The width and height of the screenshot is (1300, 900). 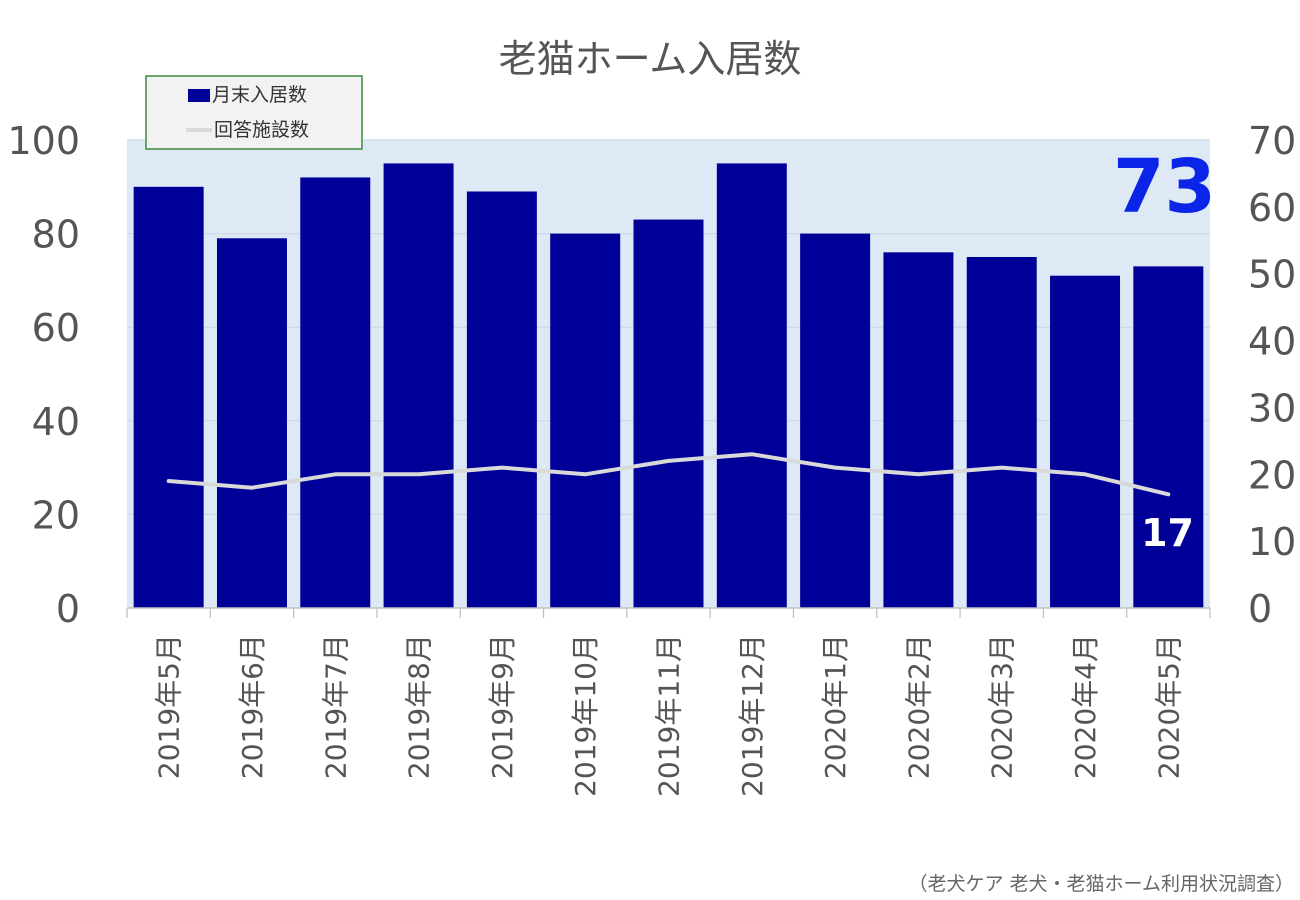 I want to click on x-tick-label: 2019年8月, so click(x=419, y=706).